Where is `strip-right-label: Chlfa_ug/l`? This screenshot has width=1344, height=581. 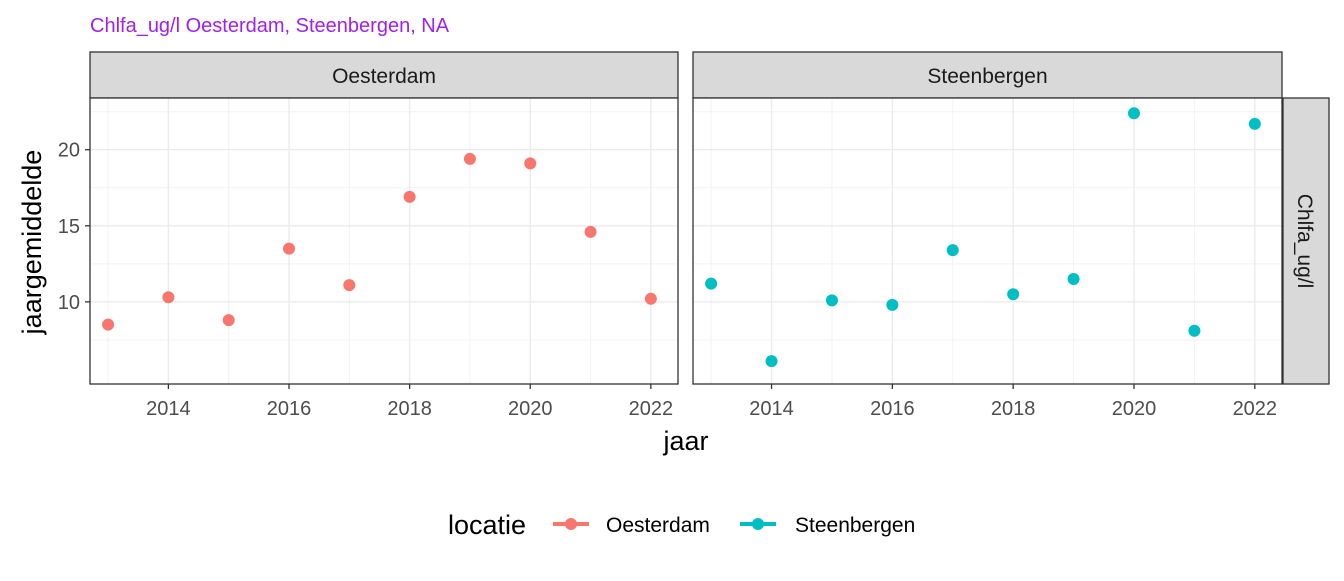 strip-right-label: Chlfa_ug/l is located at coordinates (1304, 241).